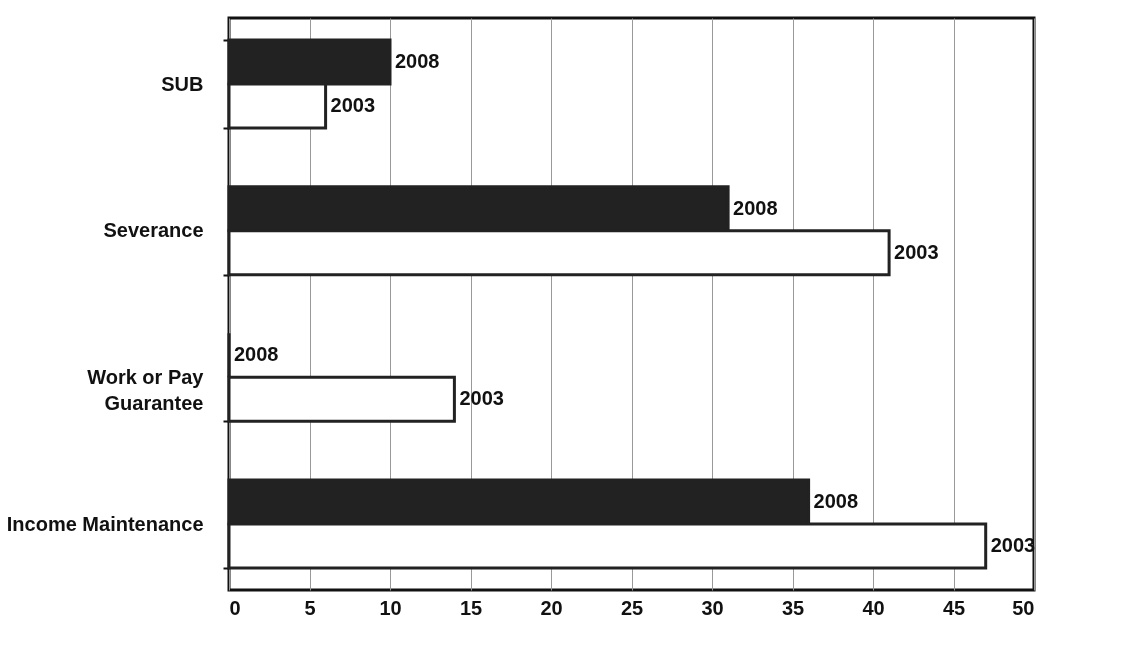  I want to click on x-tick-label: 50, so click(1023, 607).